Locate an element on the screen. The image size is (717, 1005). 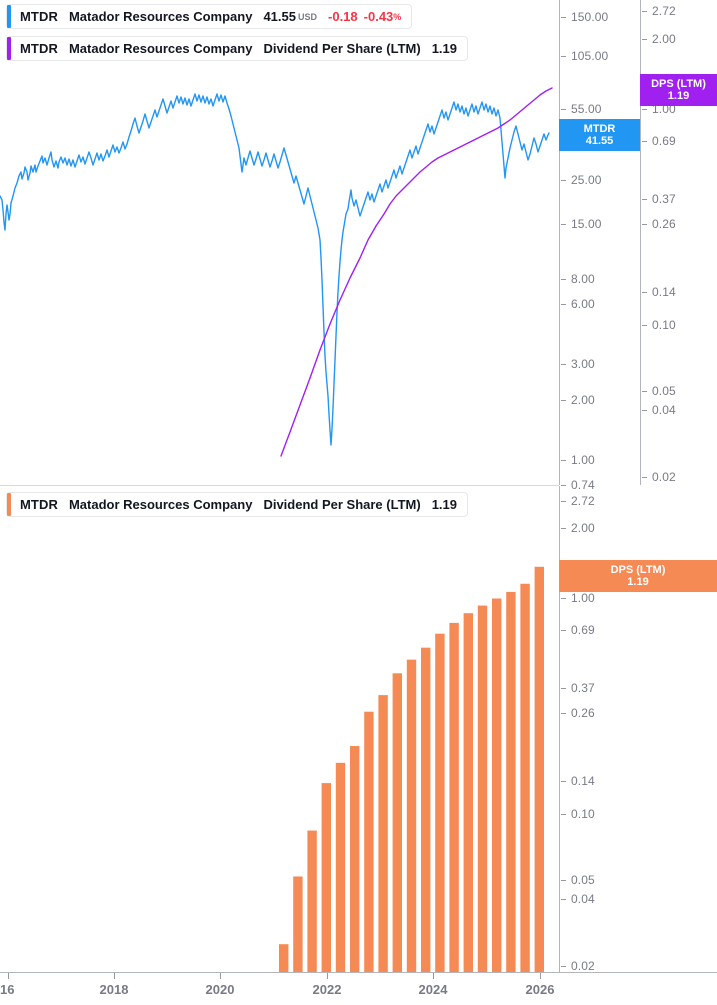
dps-value-badge-bottom-value: 1.19 is located at coordinates (638, 582).